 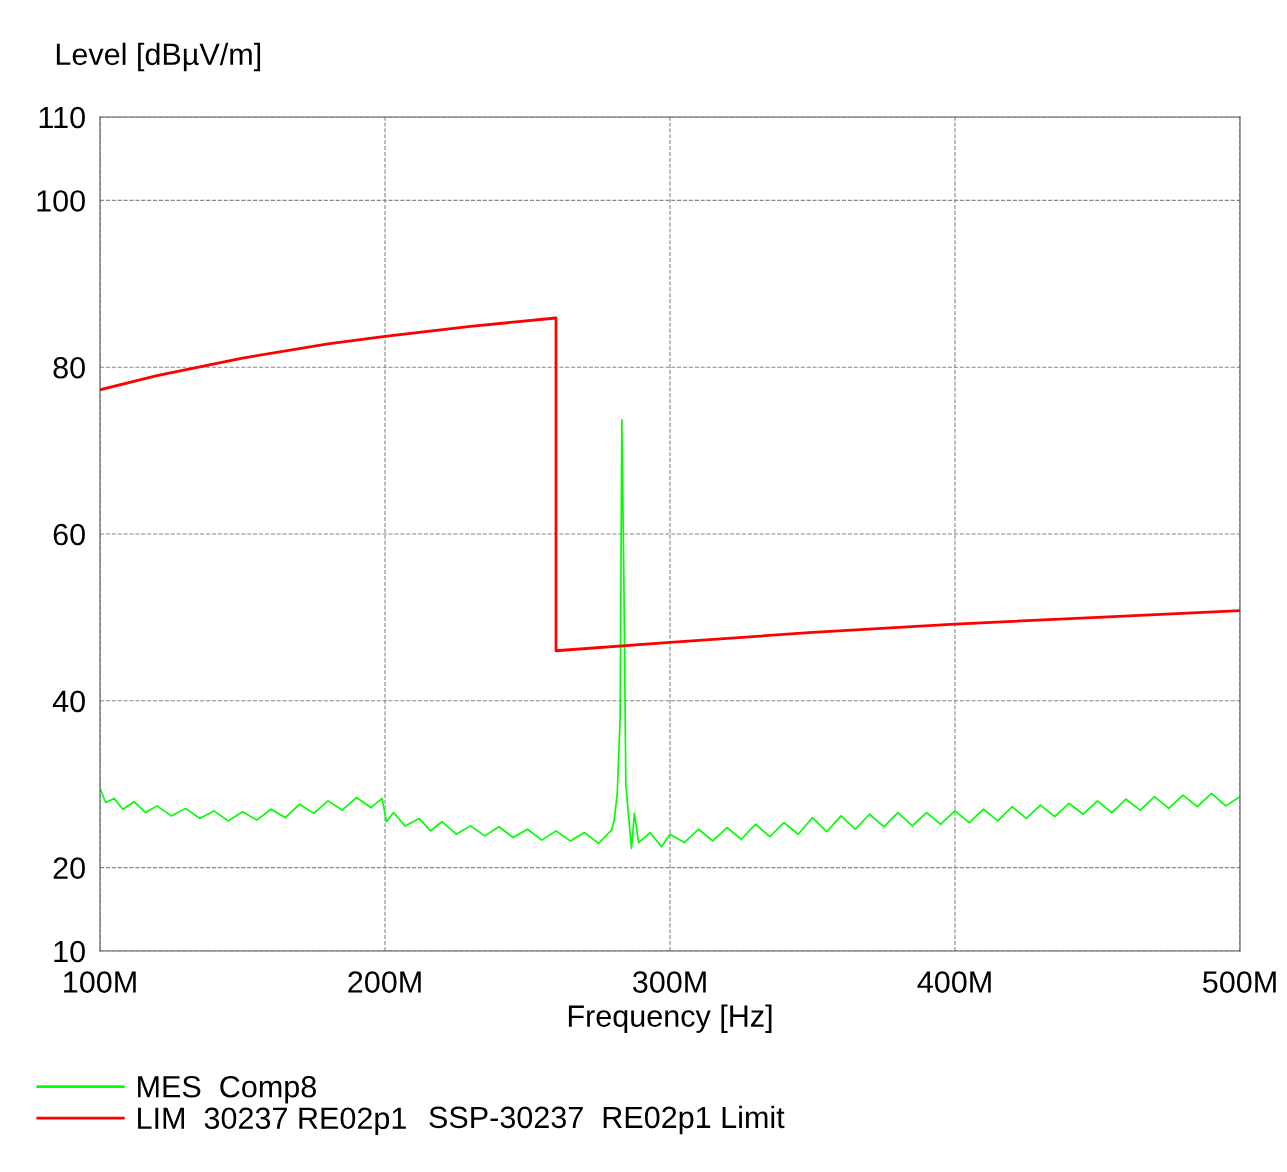 What do you see at coordinates (61, 201) in the screenshot?
I see `y-tick-label: 100` at bounding box center [61, 201].